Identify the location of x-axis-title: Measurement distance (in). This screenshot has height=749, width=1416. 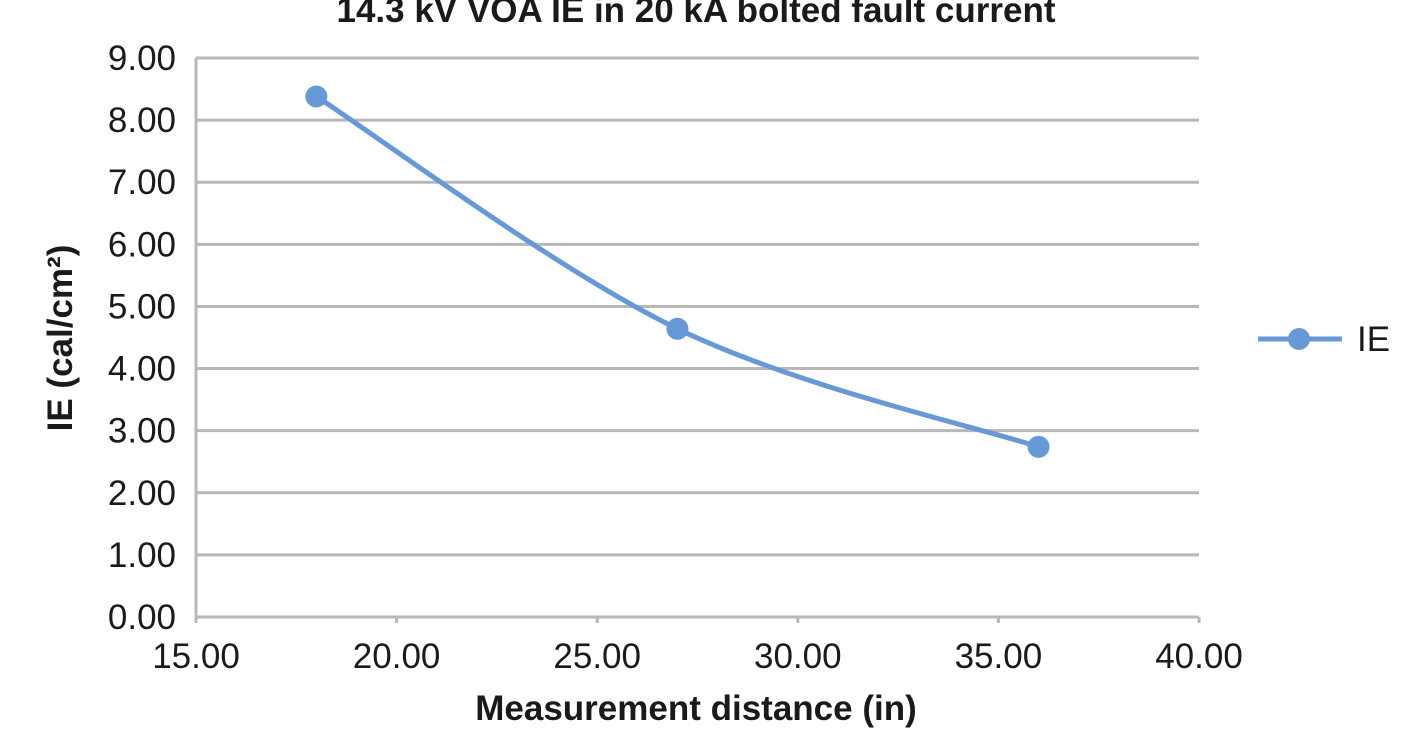
(696, 708).